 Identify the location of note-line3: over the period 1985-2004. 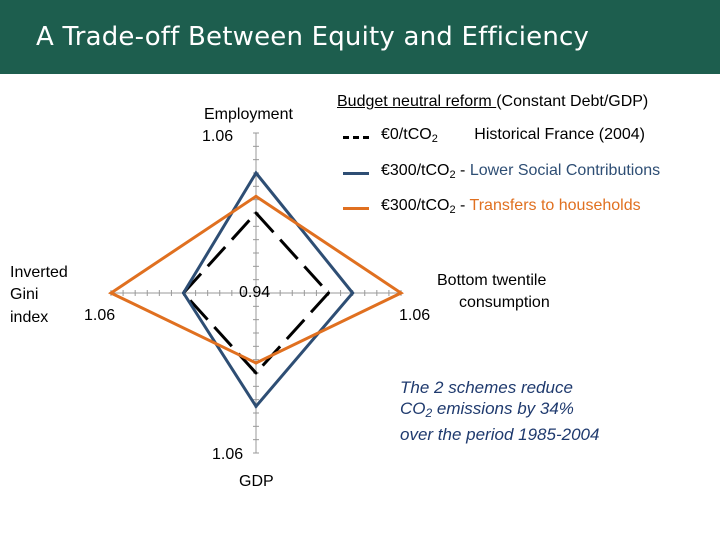
(500, 434).